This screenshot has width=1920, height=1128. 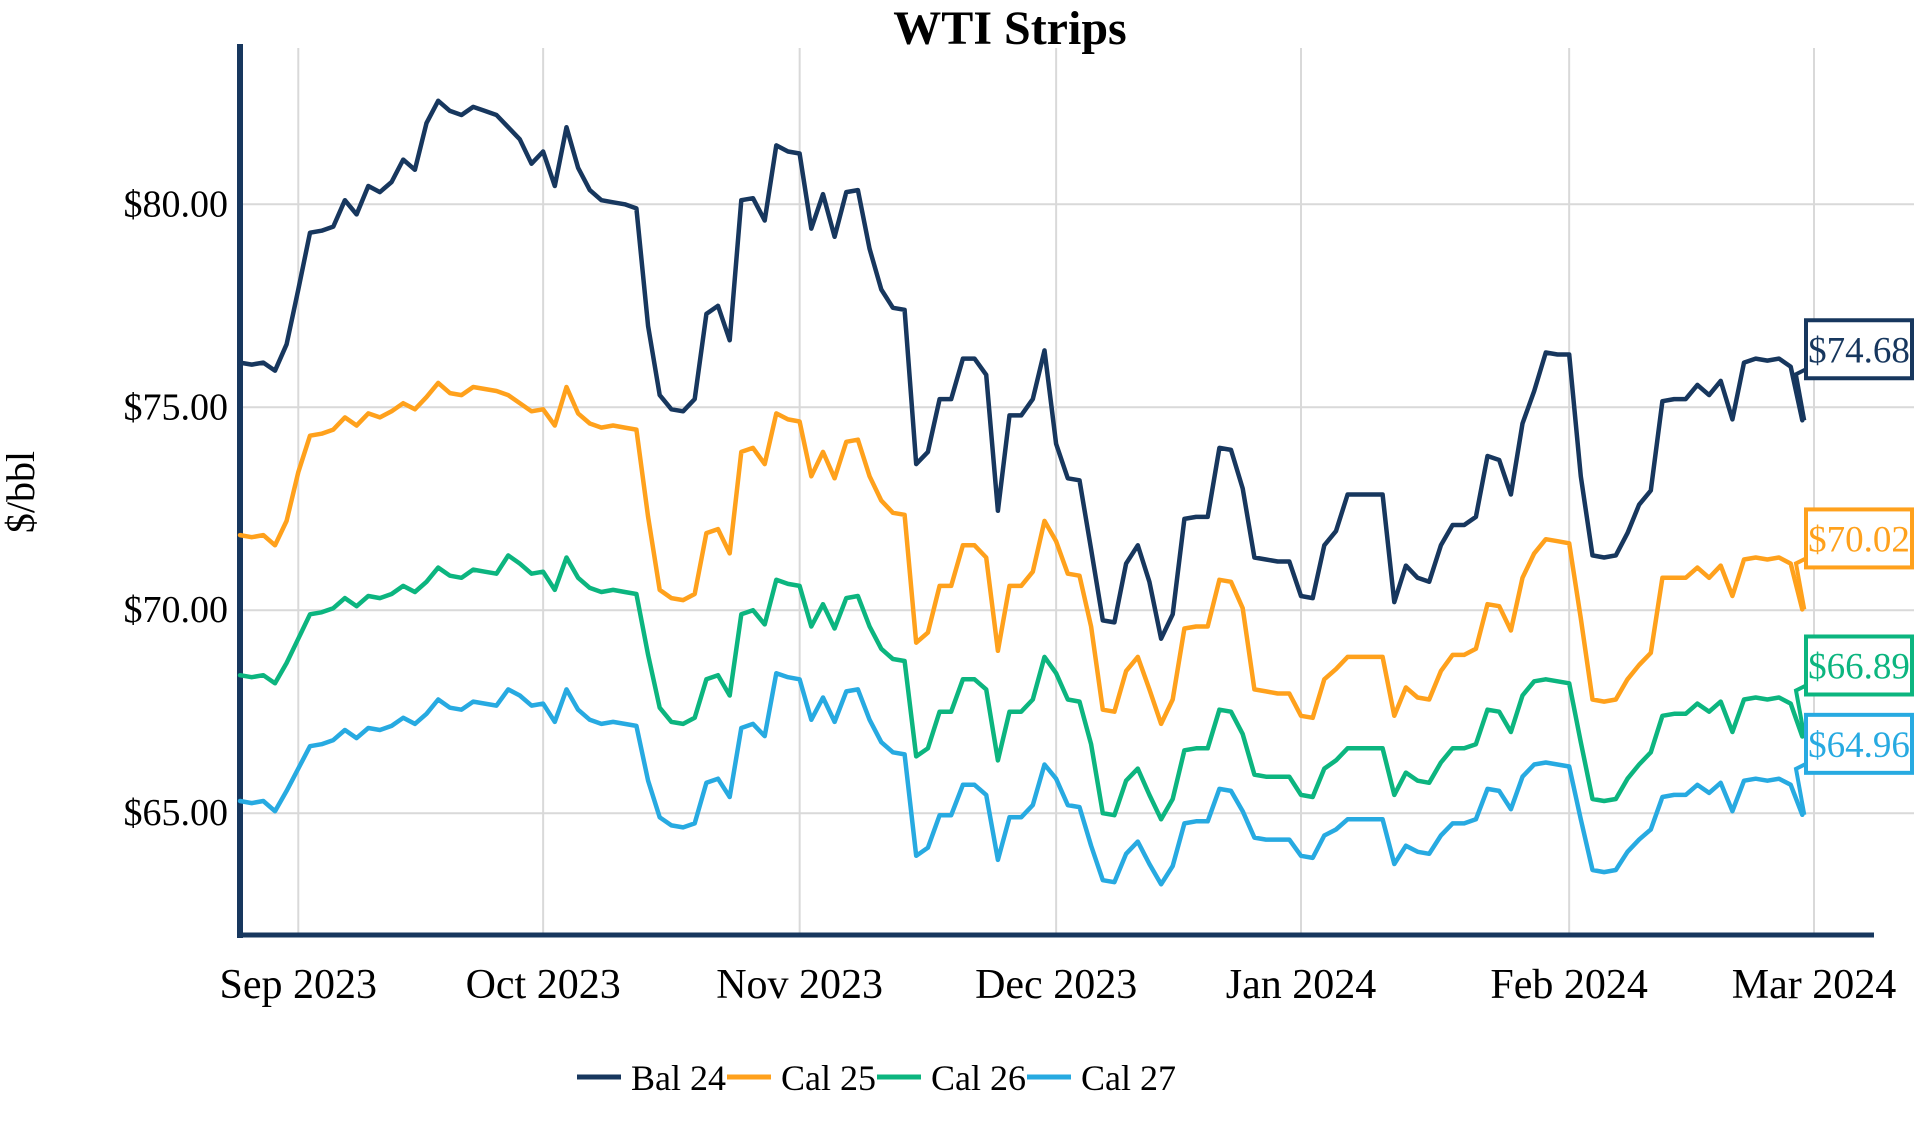 I want to click on y-tick-label-80: $80.00, so click(x=176, y=204).